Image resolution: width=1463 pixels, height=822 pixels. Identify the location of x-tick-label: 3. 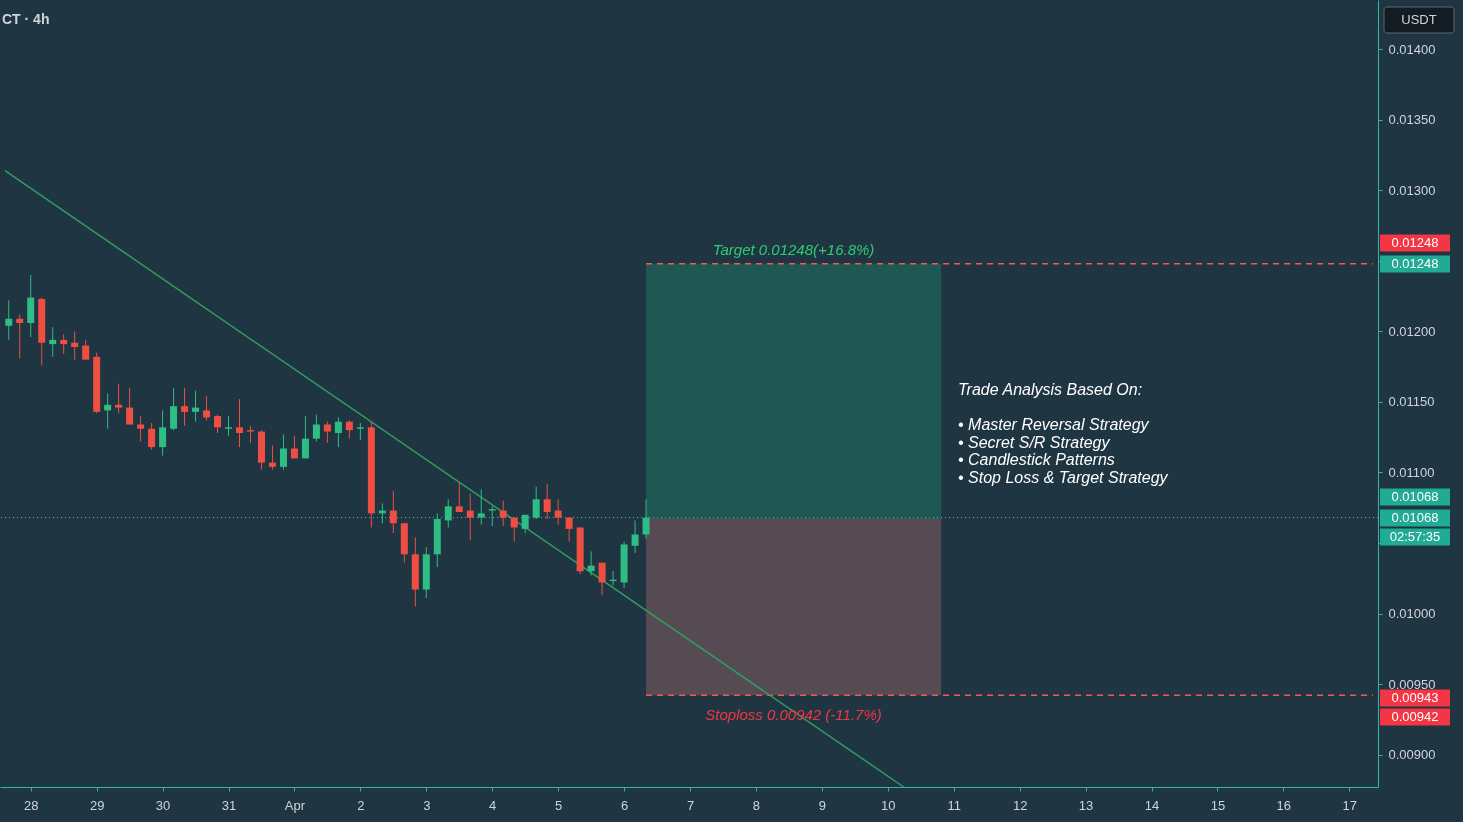
(427, 805).